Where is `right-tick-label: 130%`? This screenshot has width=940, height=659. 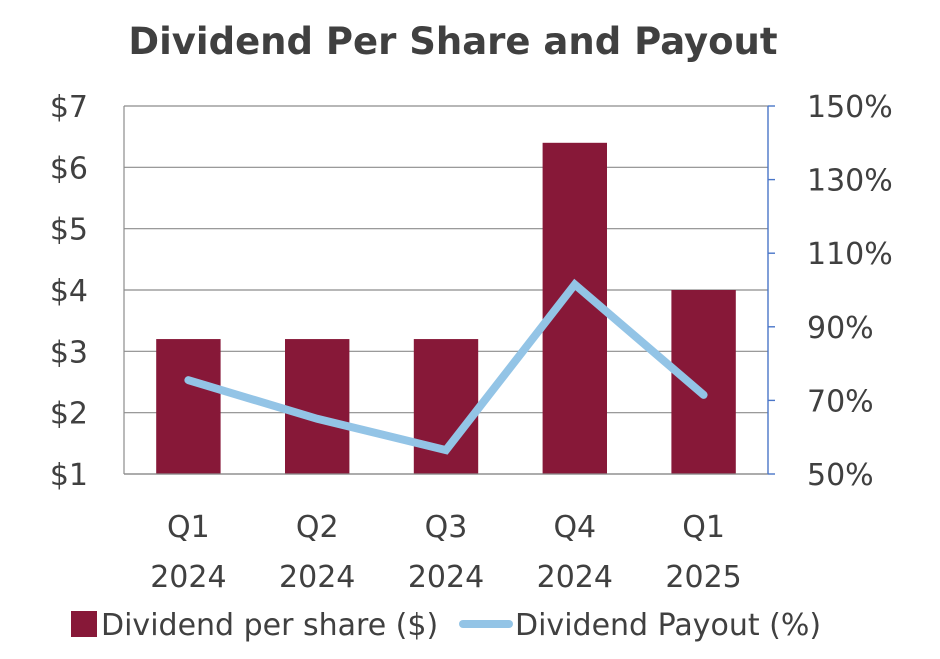
right-tick-label: 130% is located at coordinates (850, 181).